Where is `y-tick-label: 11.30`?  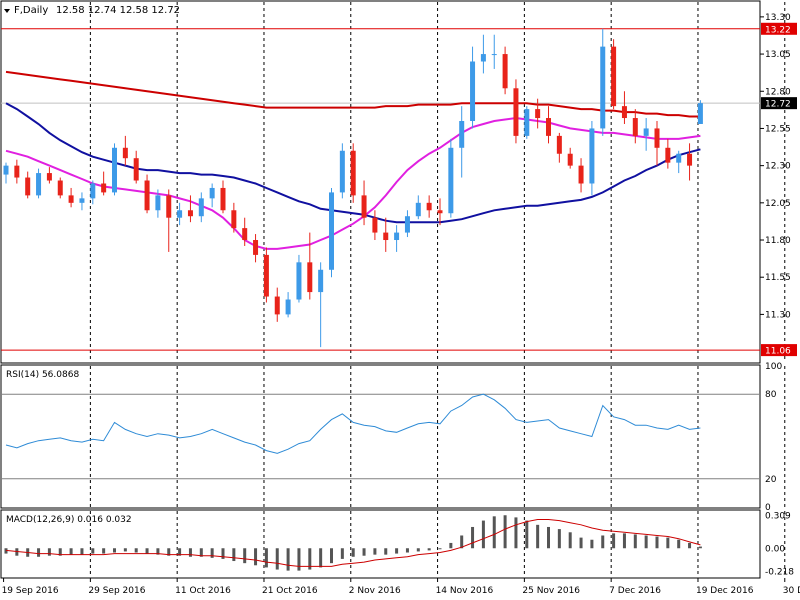
y-tick-label: 11.30 is located at coordinates (778, 315).